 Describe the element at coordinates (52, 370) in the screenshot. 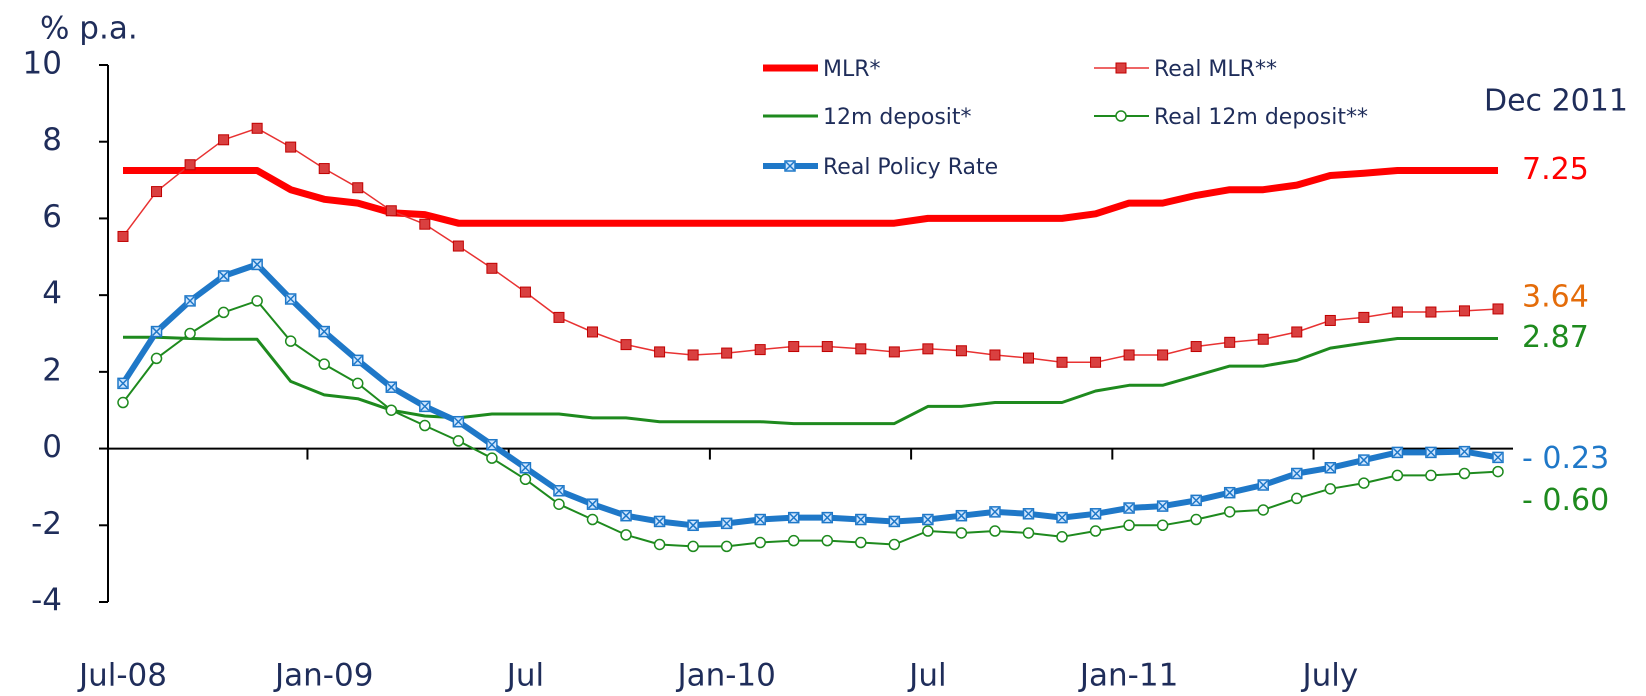

I see `y-tick-label: 2` at that location.